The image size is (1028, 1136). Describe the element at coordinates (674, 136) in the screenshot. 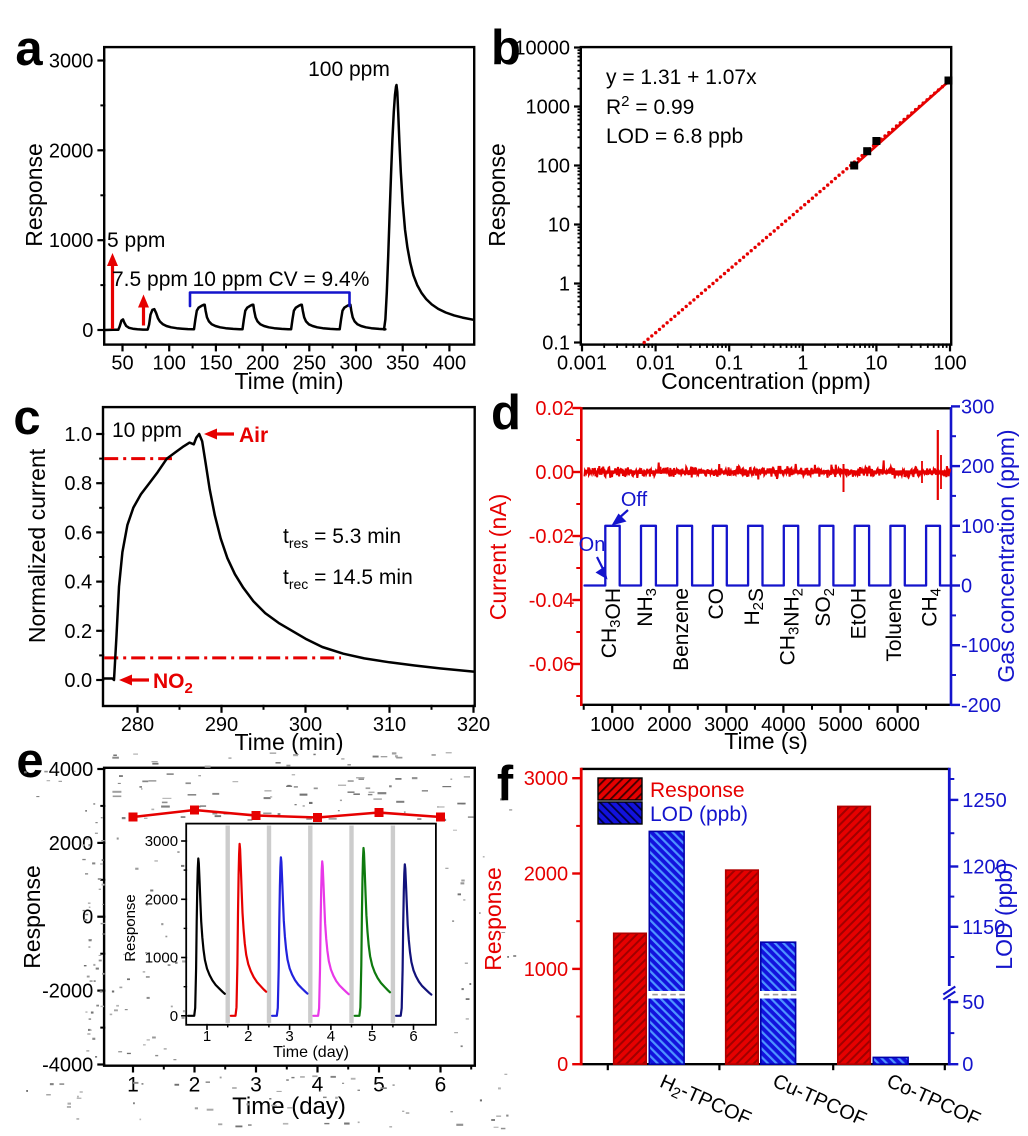

I see `svg-text: LOD = 6.8 ppb` at that location.